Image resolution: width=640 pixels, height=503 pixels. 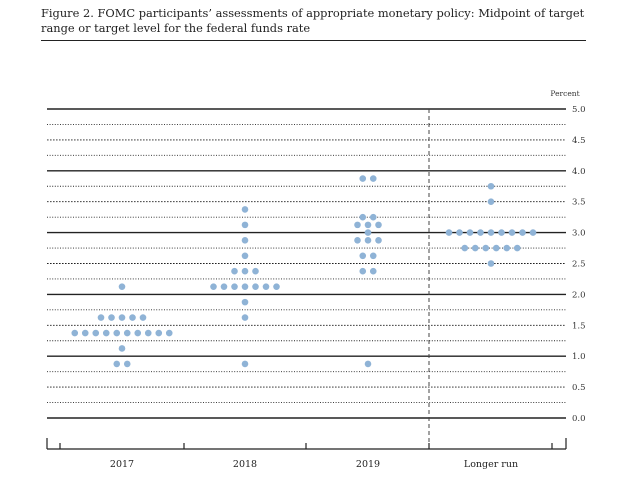 What do you see at coordinates (564, 93) in the screenshot?
I see `y-axis-unit-label: Percent` at bounding box center [564, 93].